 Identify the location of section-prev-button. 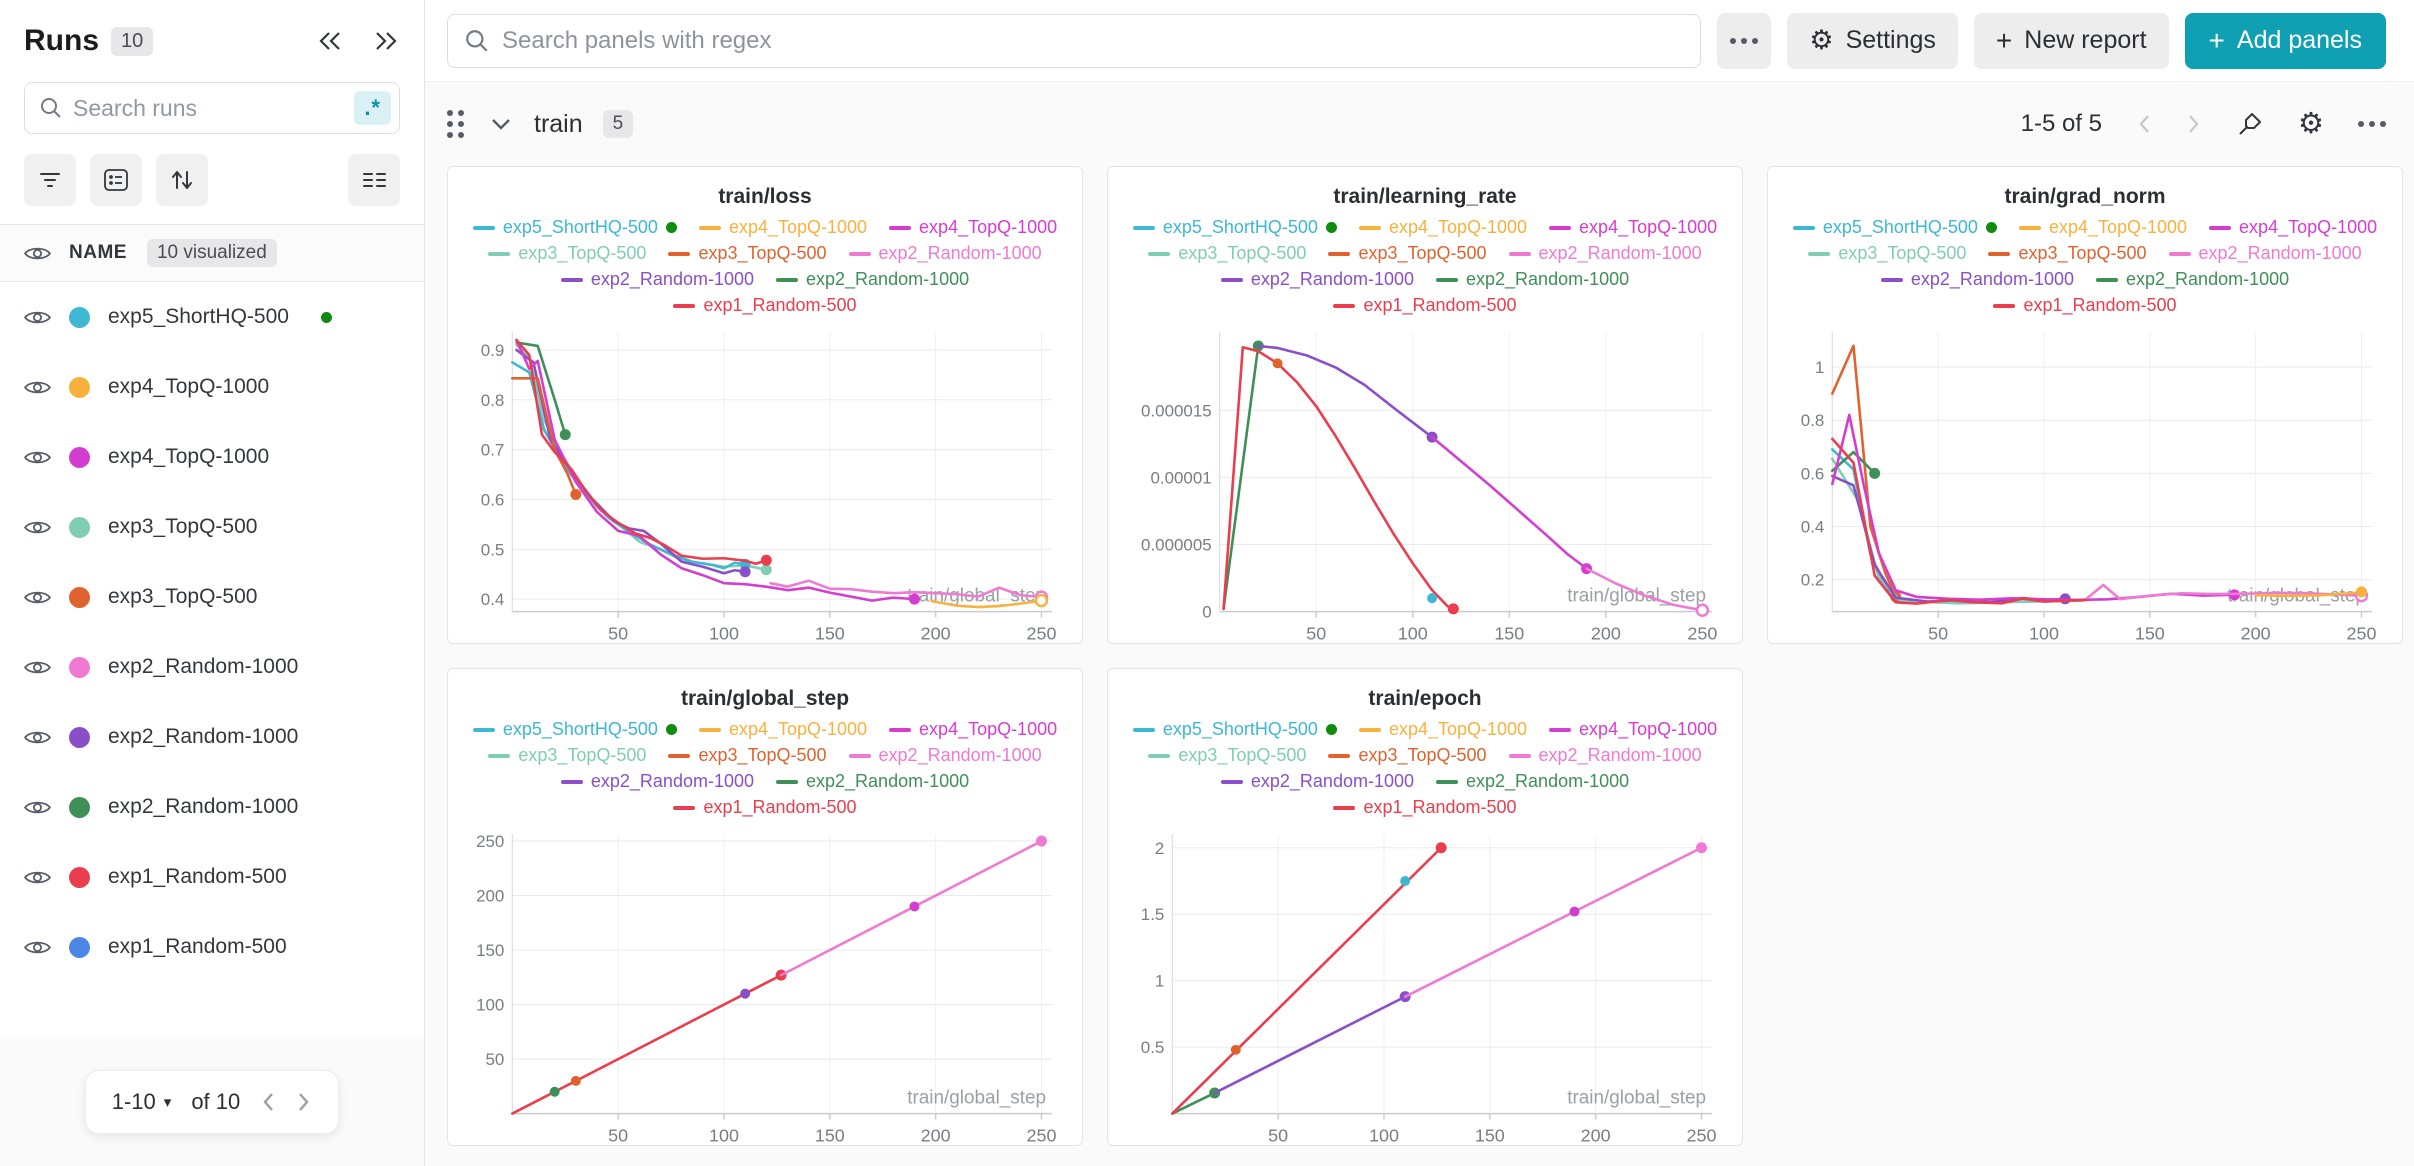
(2144, 124).